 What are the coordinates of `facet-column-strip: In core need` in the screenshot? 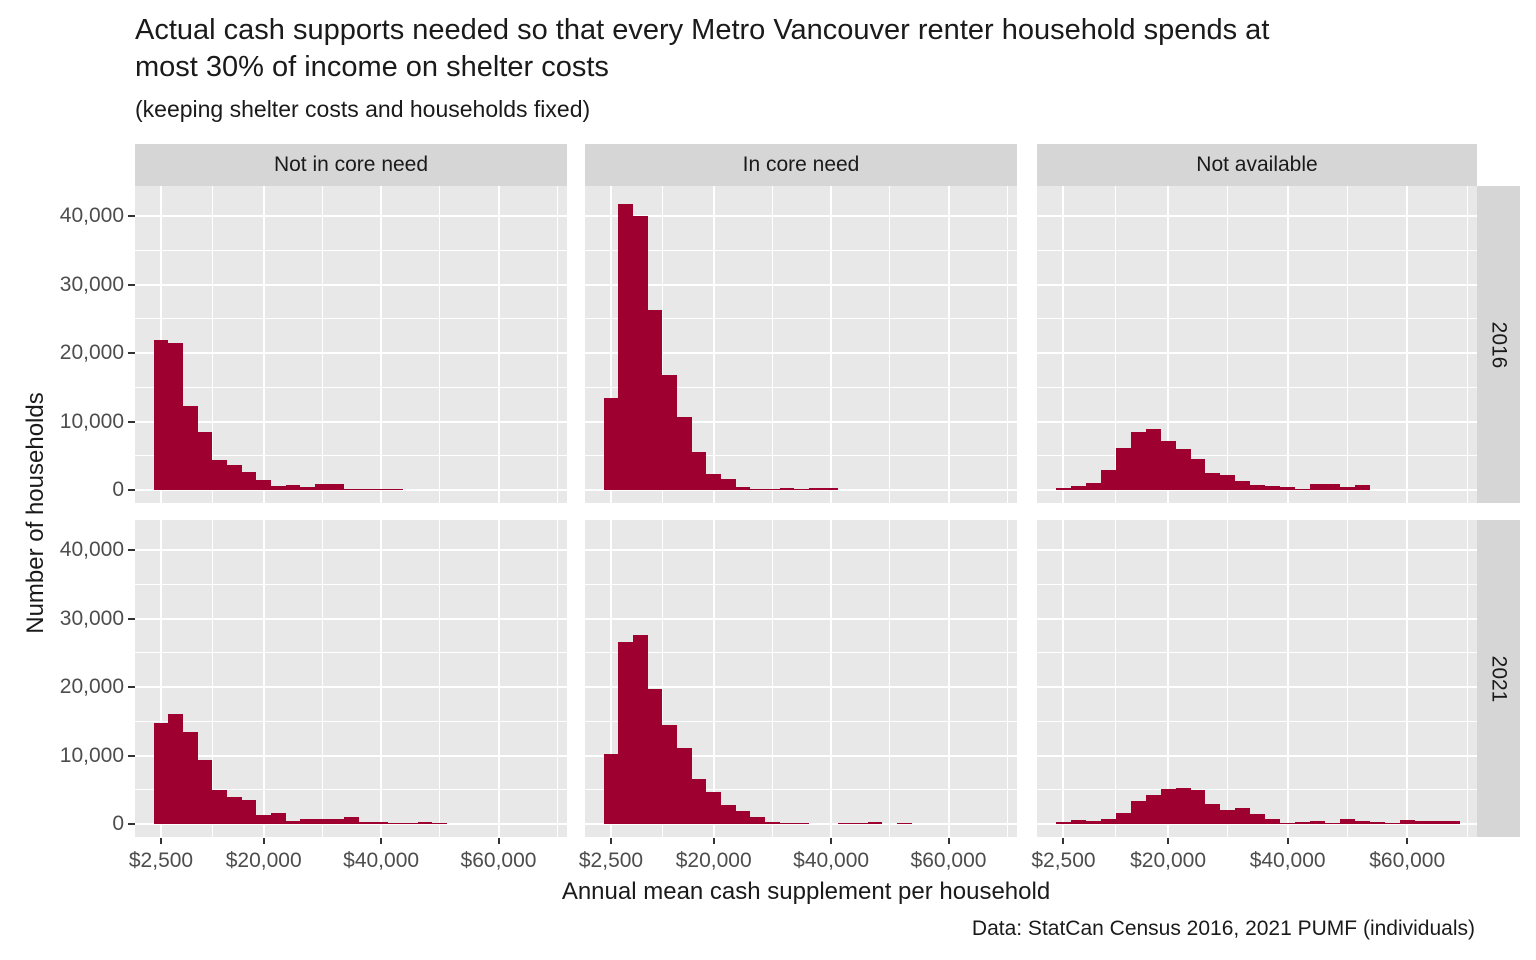 It's located at (801, 165).